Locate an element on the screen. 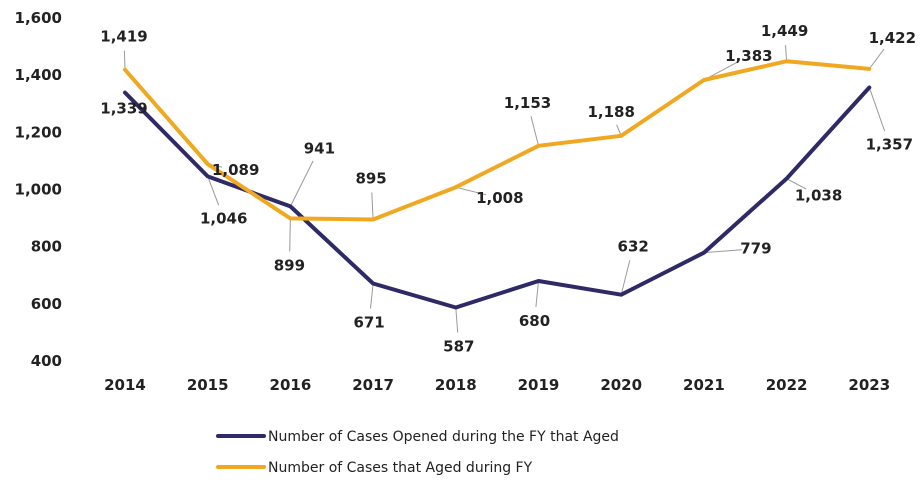 Image resolution: width=924 pixels, height=482 pixels. x-tick-label: 2019 is located at coordinates (539, 385).